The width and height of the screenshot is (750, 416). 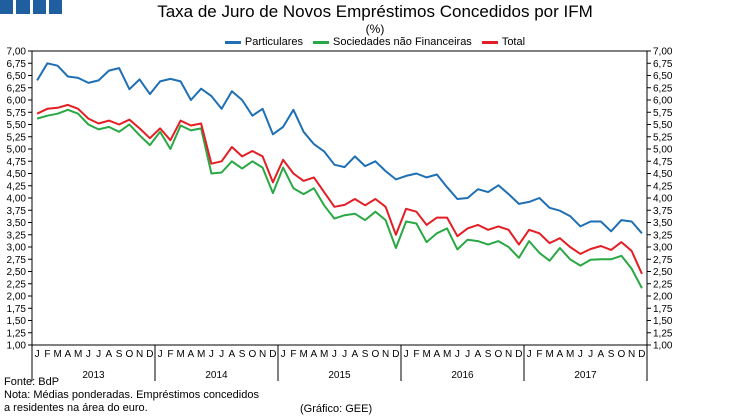 I want to click on legend-item-total: Total, so click(x=503, y=42).